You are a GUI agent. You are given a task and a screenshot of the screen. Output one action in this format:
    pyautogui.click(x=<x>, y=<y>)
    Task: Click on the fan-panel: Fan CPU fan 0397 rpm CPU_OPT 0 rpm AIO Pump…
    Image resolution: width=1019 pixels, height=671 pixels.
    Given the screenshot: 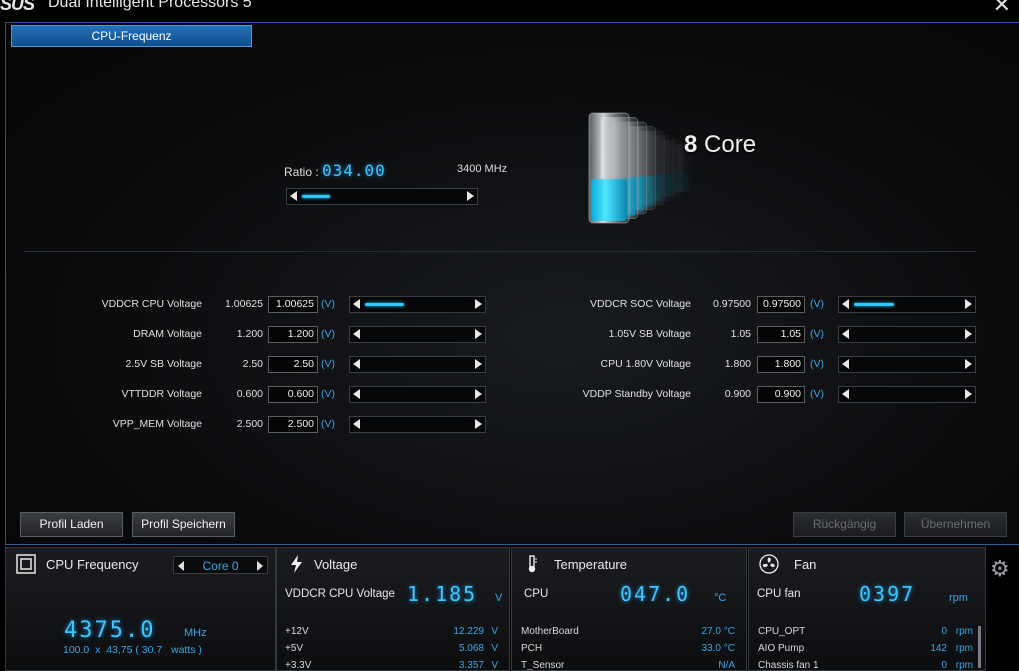 What is the action you would take?
    pyautogui.click(x=867, y=609)
    